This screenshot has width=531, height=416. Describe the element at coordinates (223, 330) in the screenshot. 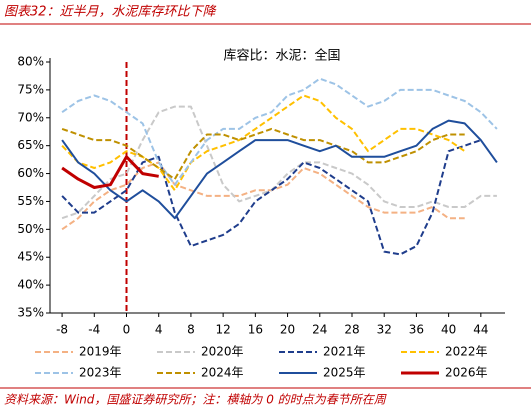

I see `x-tick-label: 12` at that location.